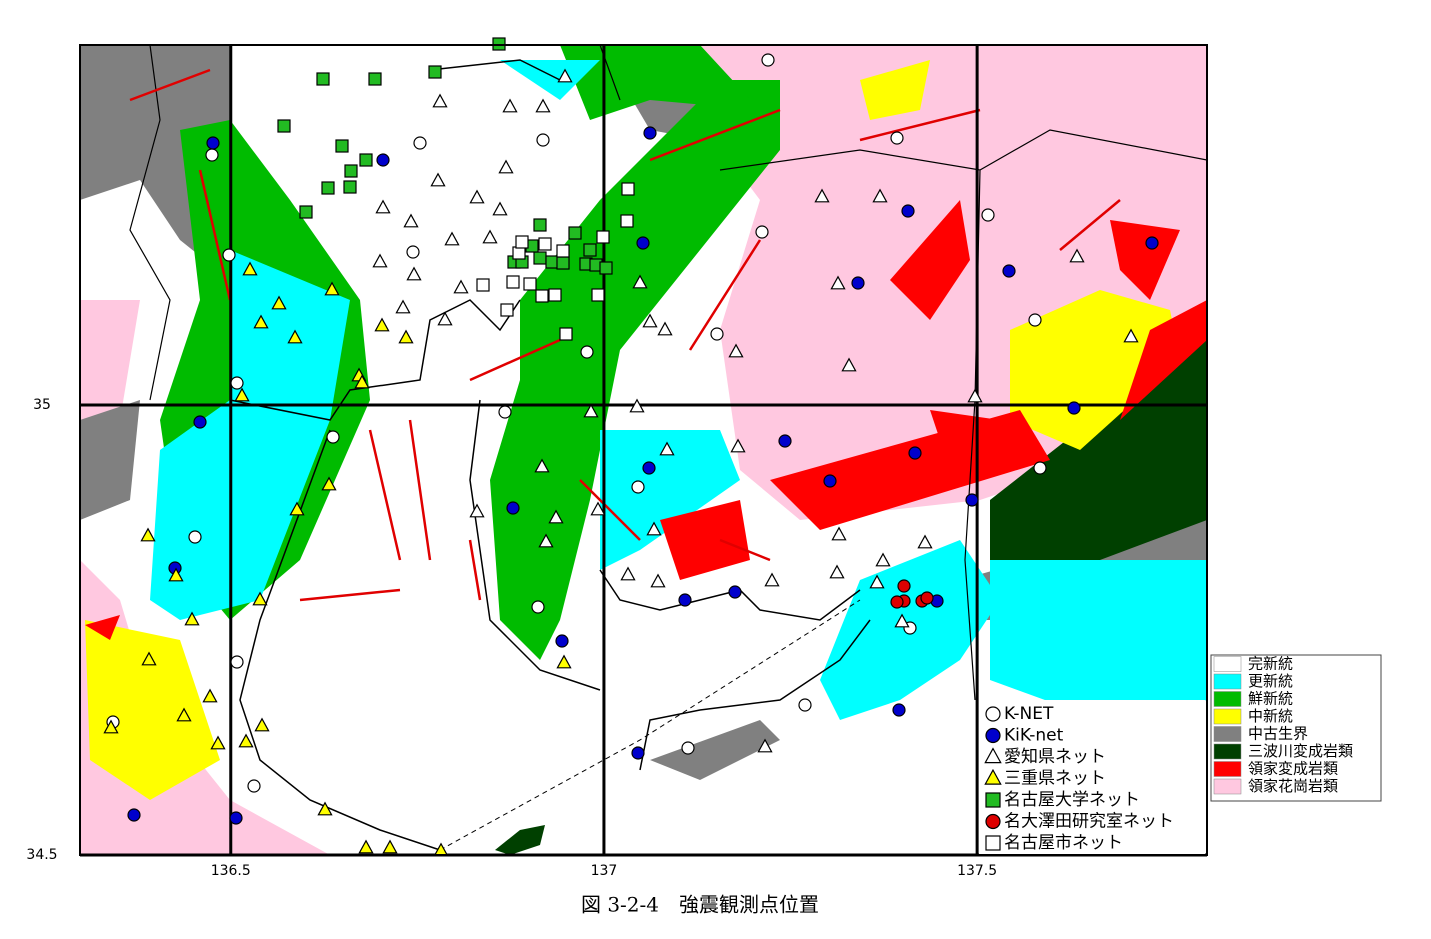 This screenshot has width=1431, height=939. What do you see at coordinates (700, 905) in the screenshot?
I see `caption: 図 3-2-4 強震観測点位置` at bounding box center [700, 905].